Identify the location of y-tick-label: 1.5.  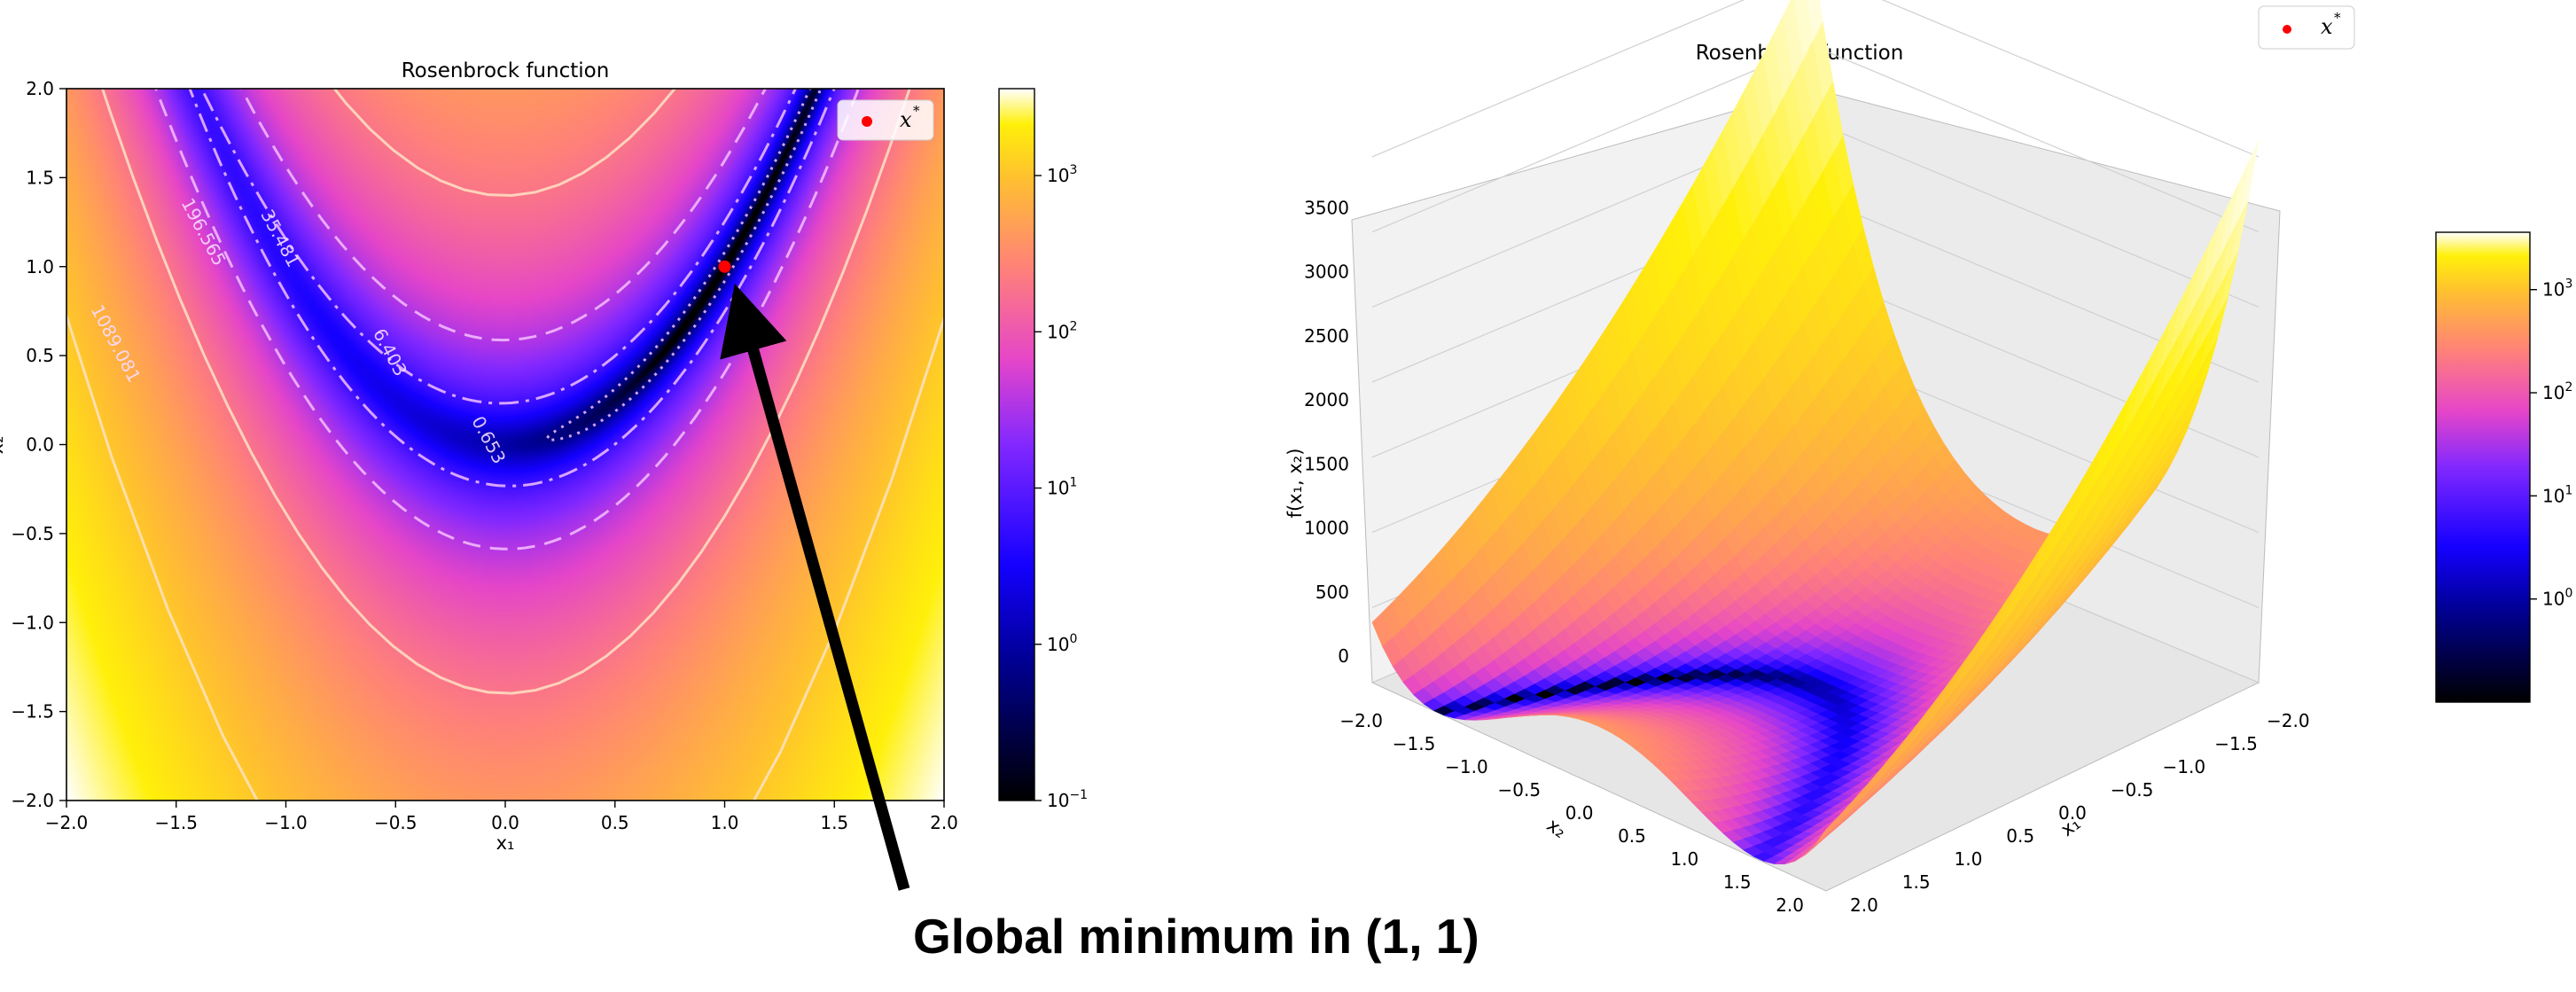
(40, 177).